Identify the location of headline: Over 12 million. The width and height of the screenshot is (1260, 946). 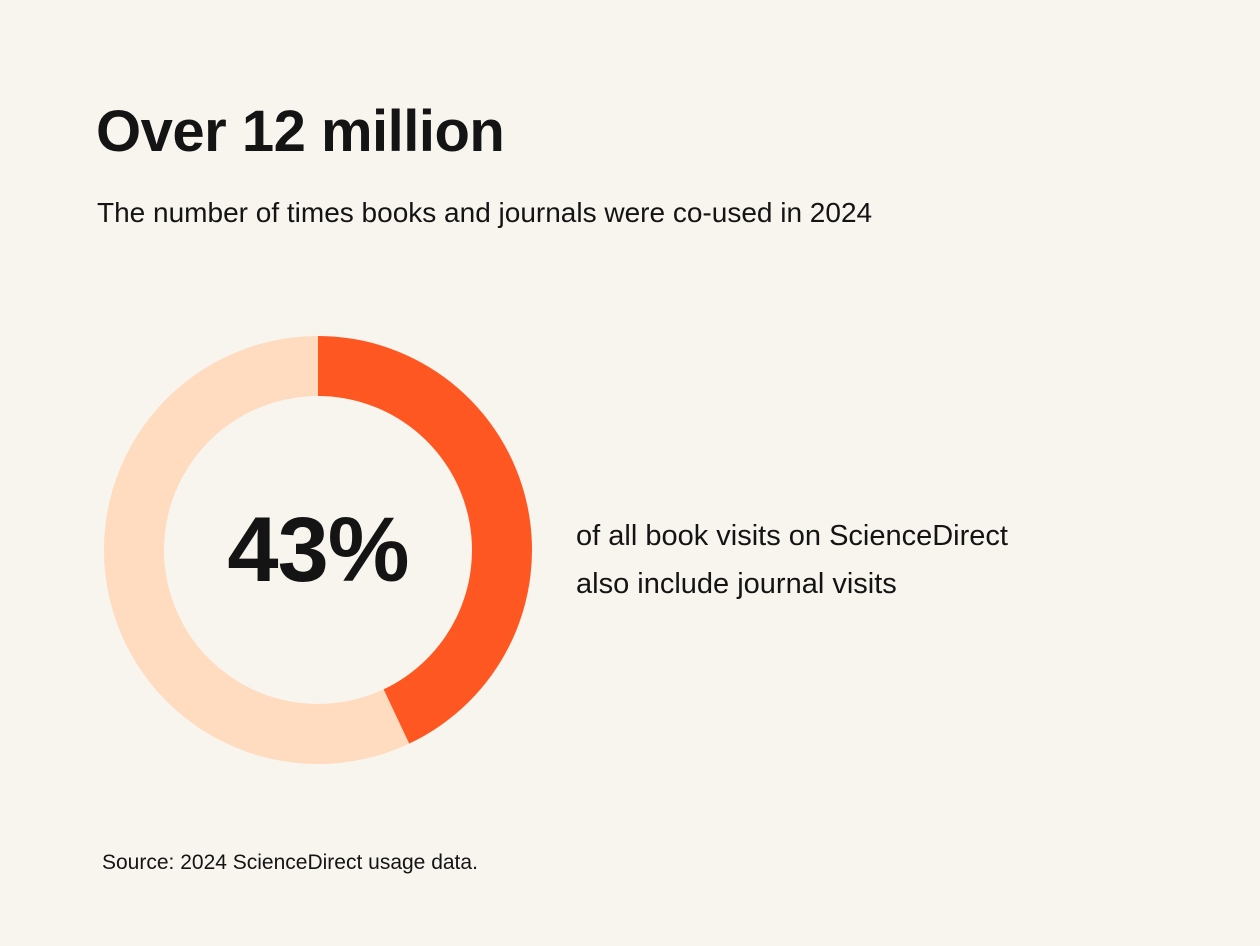
(300, 131).